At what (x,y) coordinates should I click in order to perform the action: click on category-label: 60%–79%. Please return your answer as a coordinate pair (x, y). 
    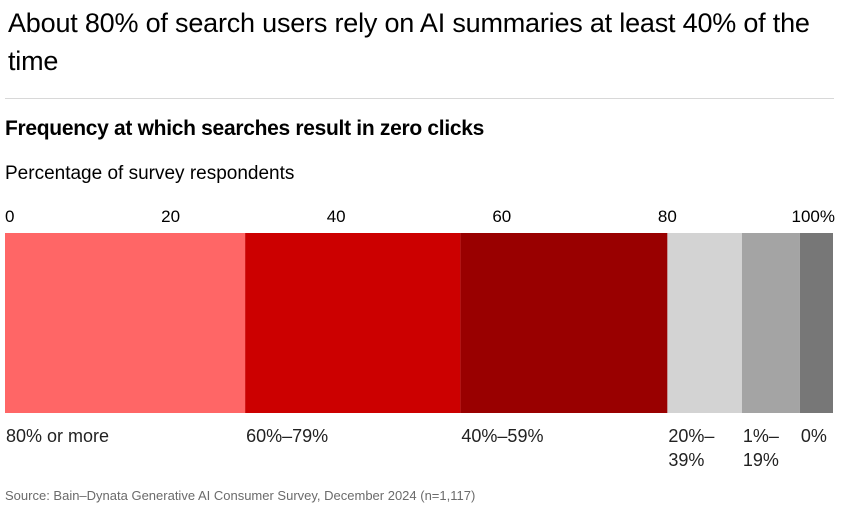
    Looking at the image, I should click on (287, 436).